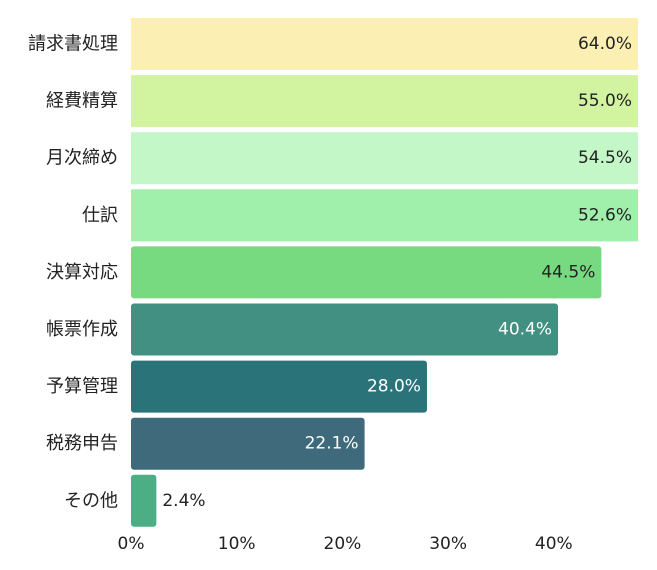  I want to click on category-label: 請求書処理, so click(73, 44).